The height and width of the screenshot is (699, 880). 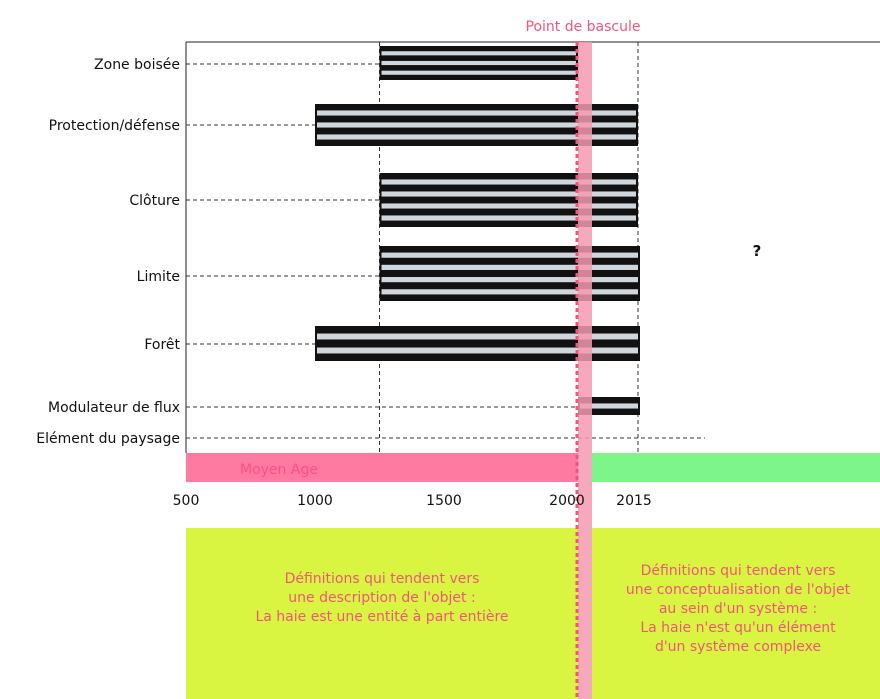 What do you see at coordinates (382, 467) in the screenshot?
I see `period-moyen-age` at bounding box center [382, 467].